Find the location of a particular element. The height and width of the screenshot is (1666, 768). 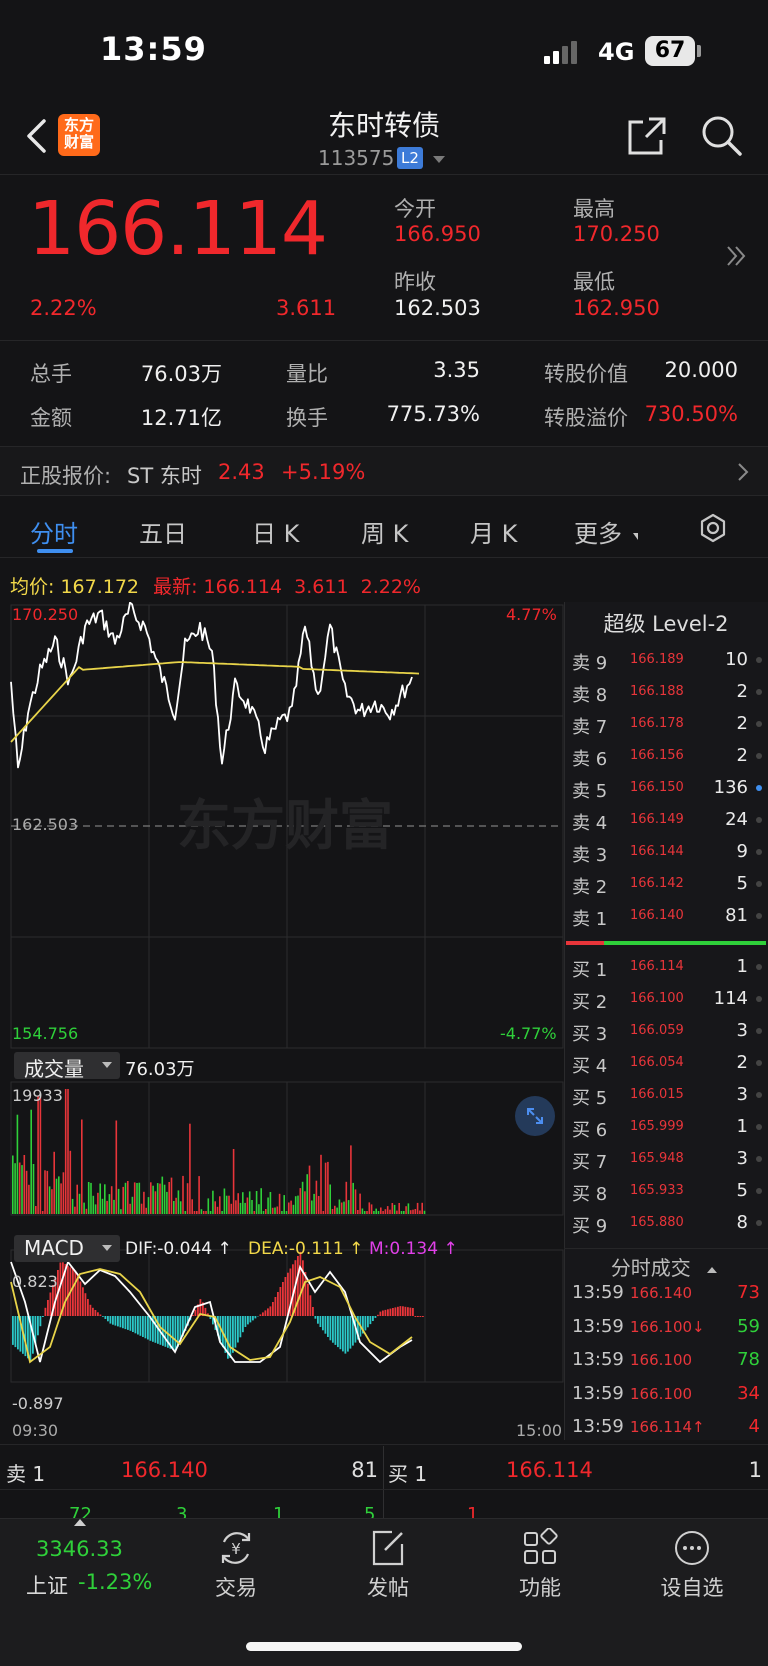

level-label: 卖 2 is located at coordinates (589, 886).